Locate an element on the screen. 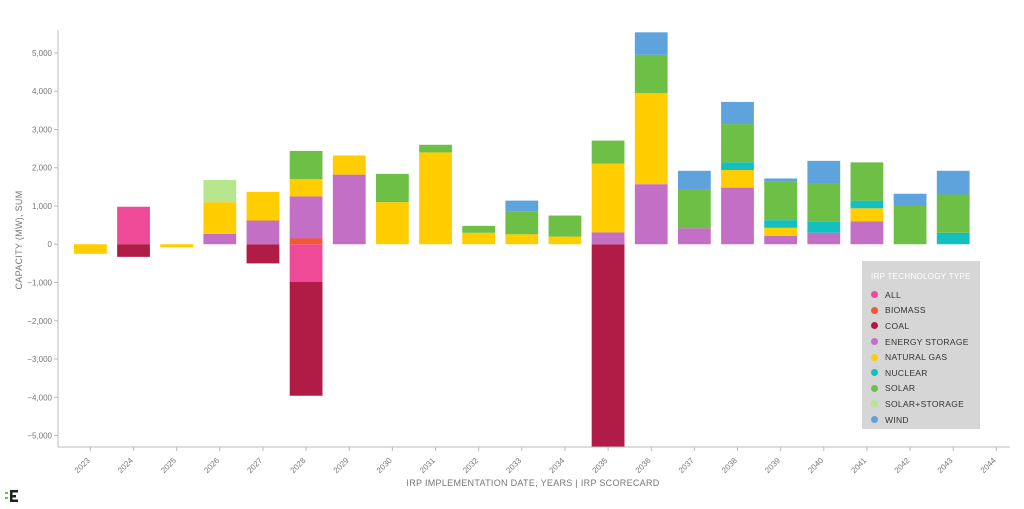 This screenshot has width=1024, height=509. bar-2038-solar is located at coordinates (737, 143).